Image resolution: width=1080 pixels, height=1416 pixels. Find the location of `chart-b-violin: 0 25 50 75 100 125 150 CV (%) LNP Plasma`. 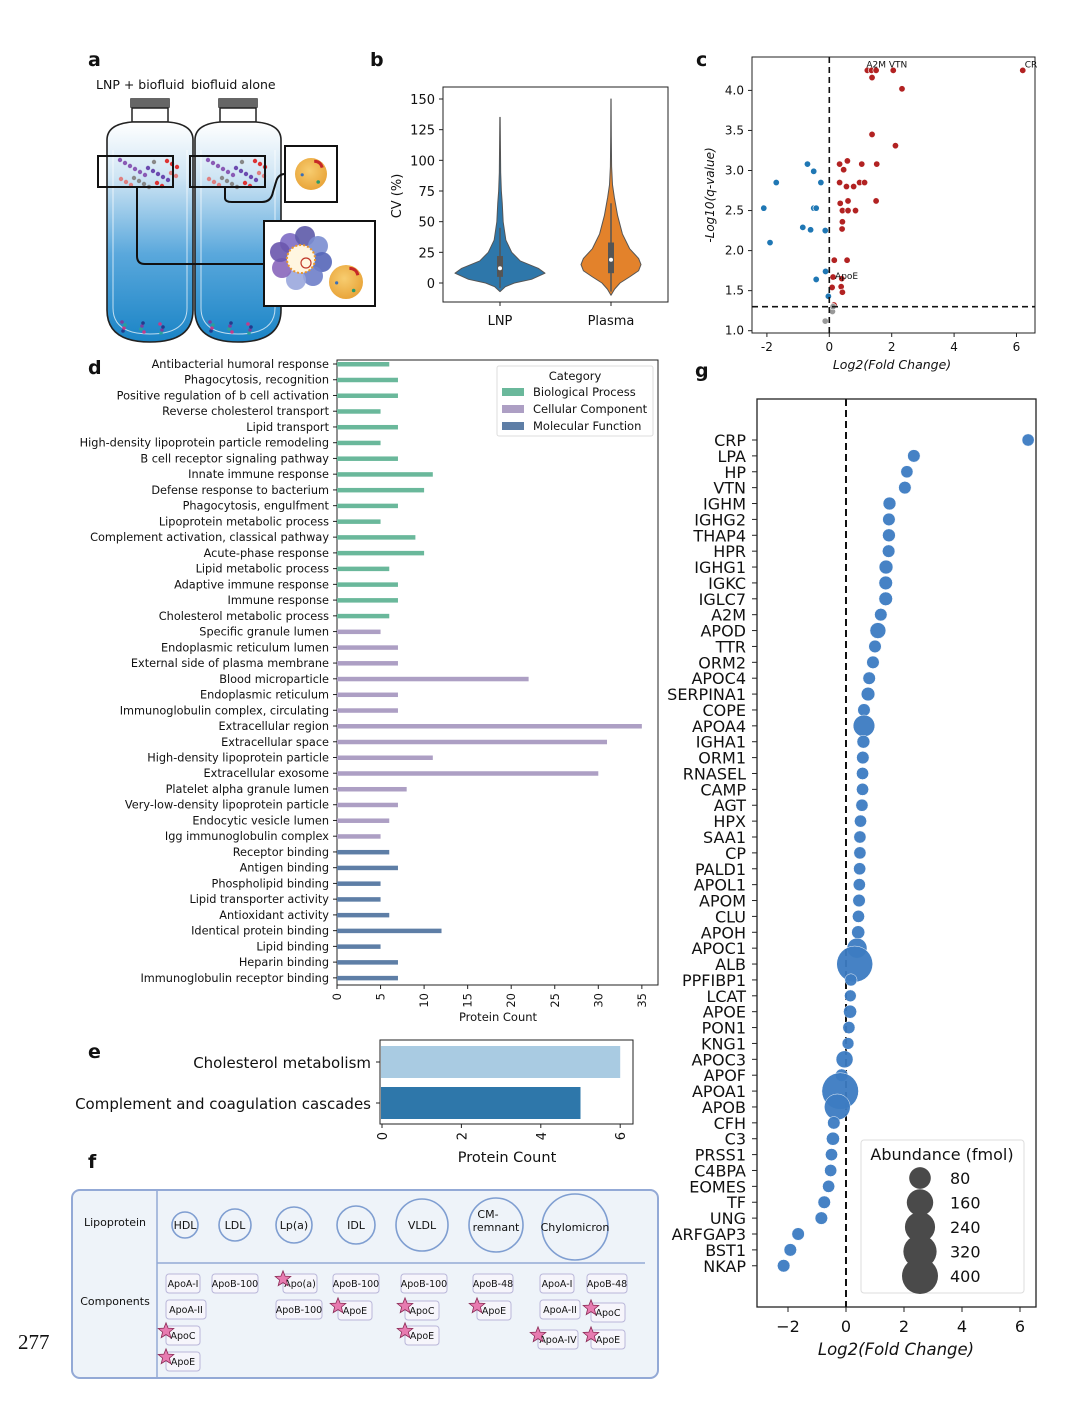

chart-b-violin: 0 25 50 75 100 125 150 CV (%) LNP Plasma is located at coordinates (529, 207).